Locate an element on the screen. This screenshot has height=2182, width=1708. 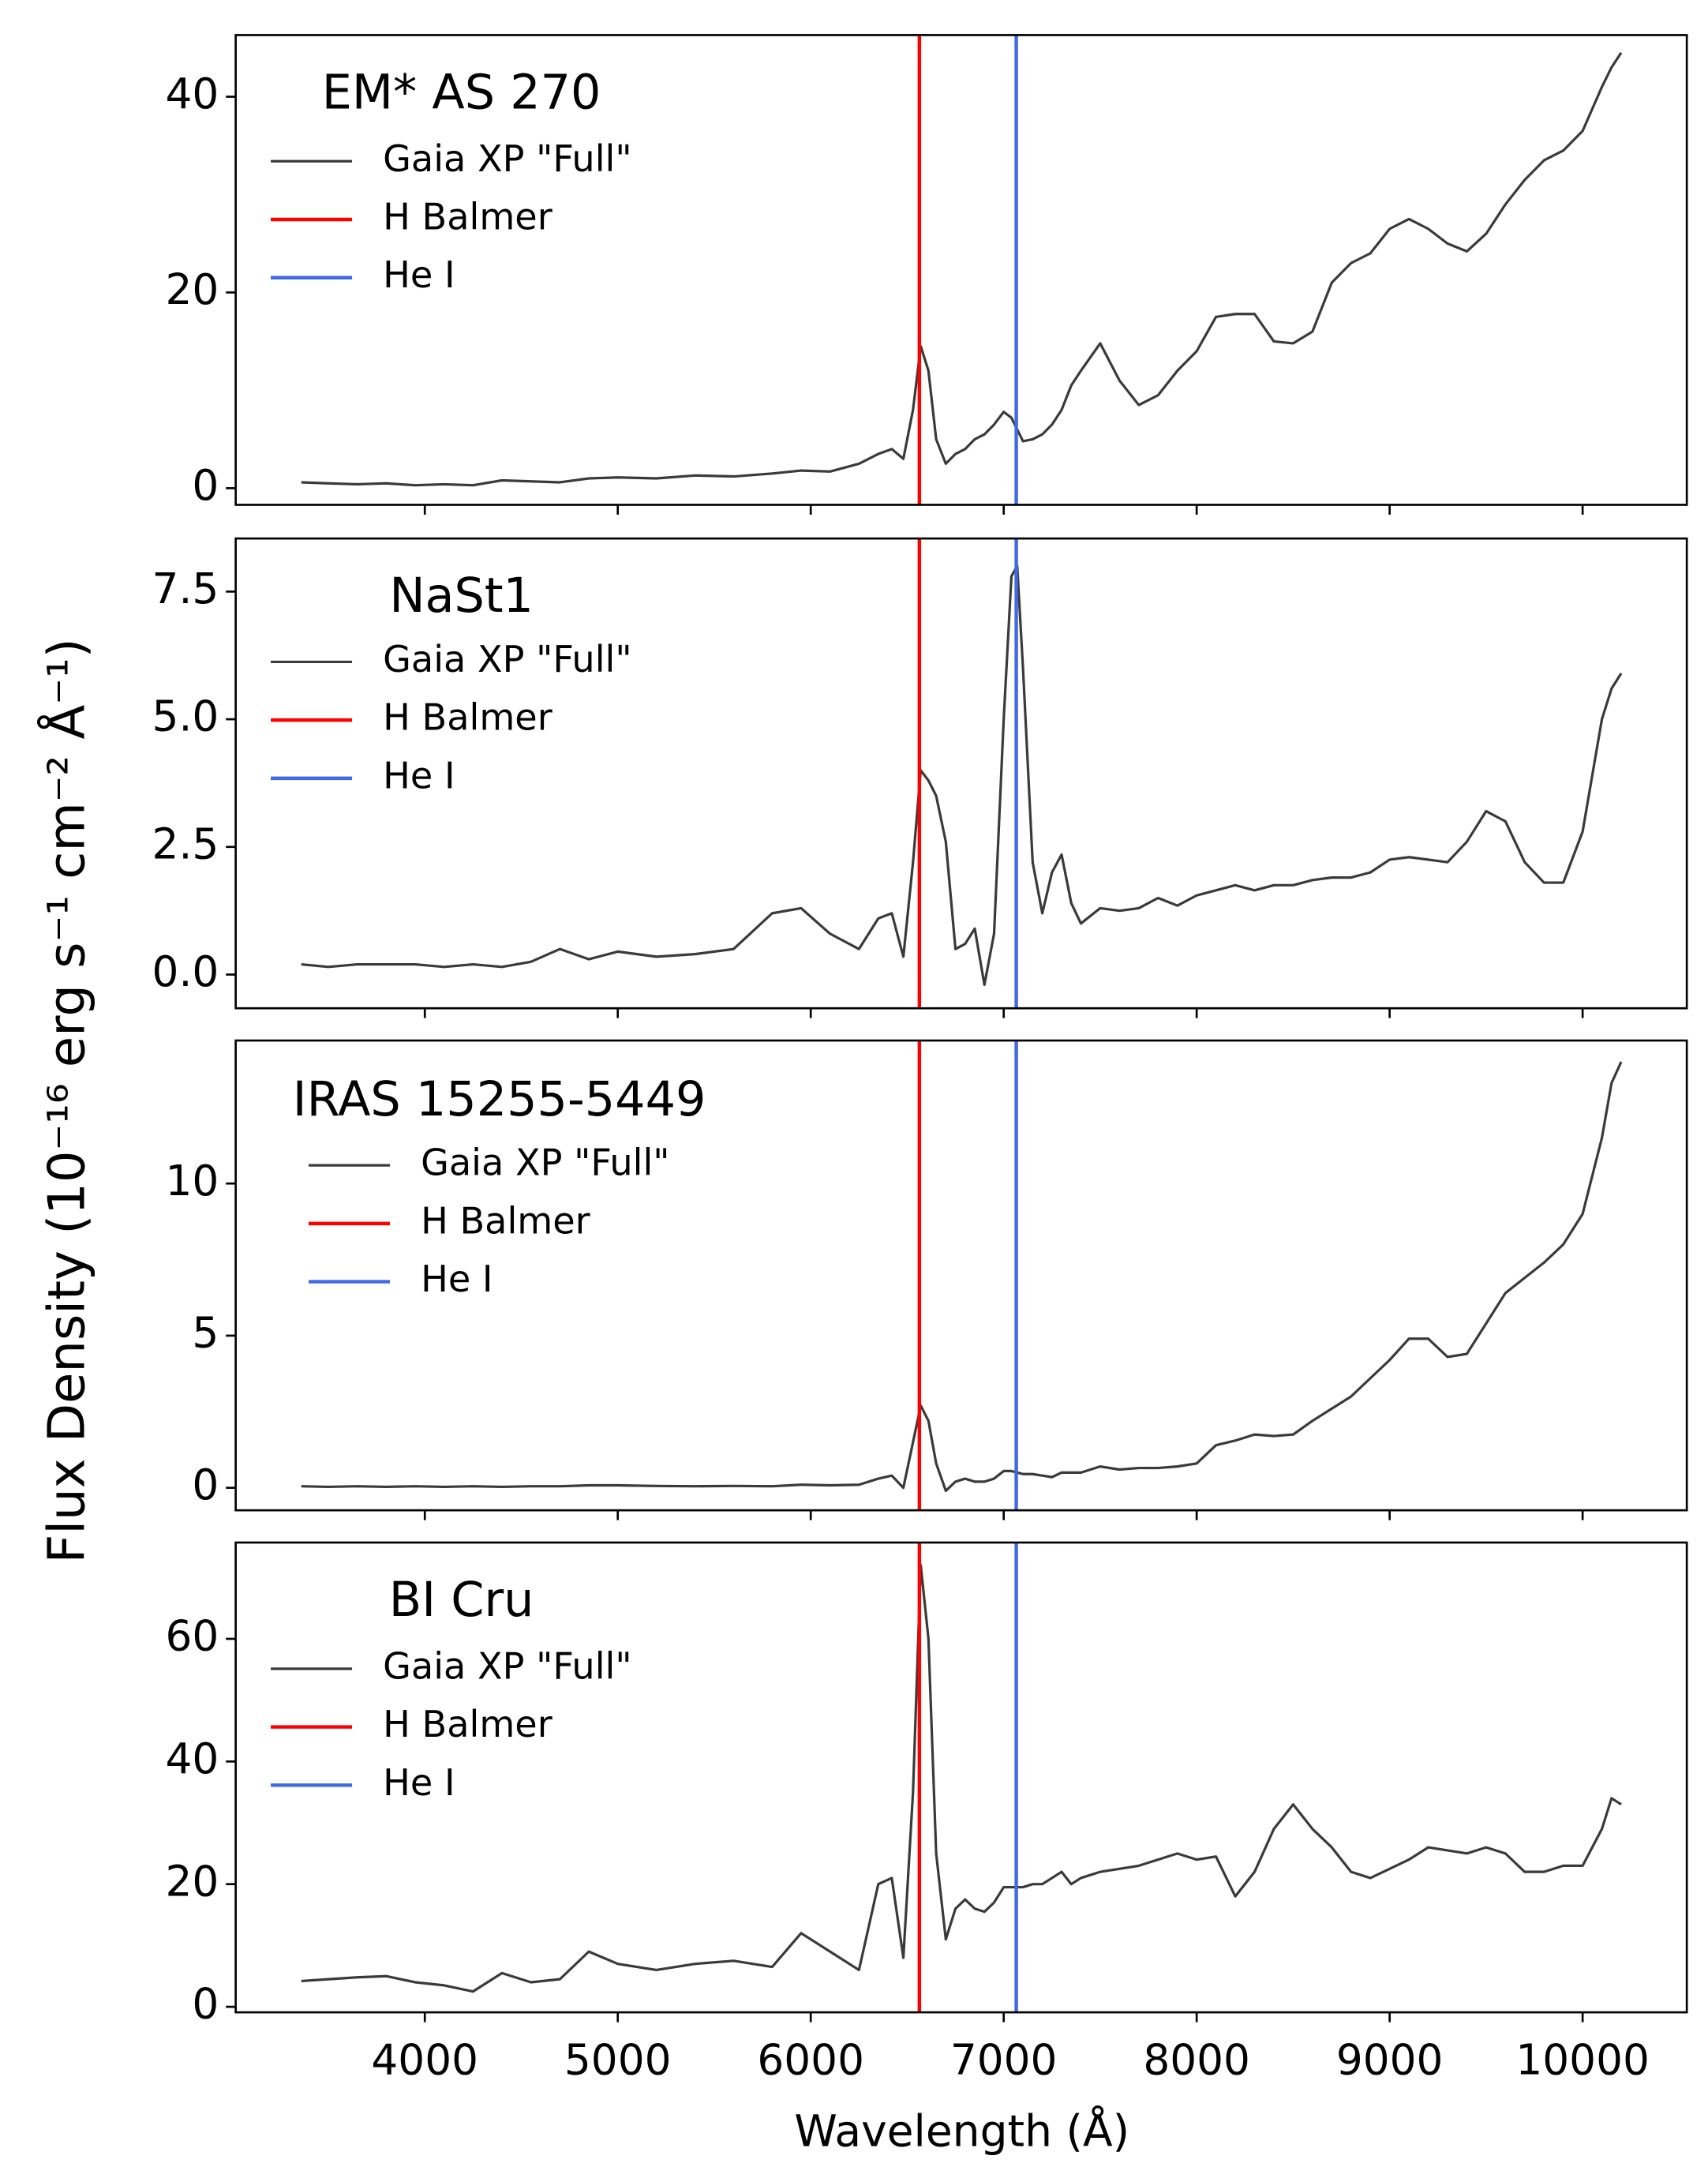
y-tick-label: 10 is located at coordinates (192, 1181).